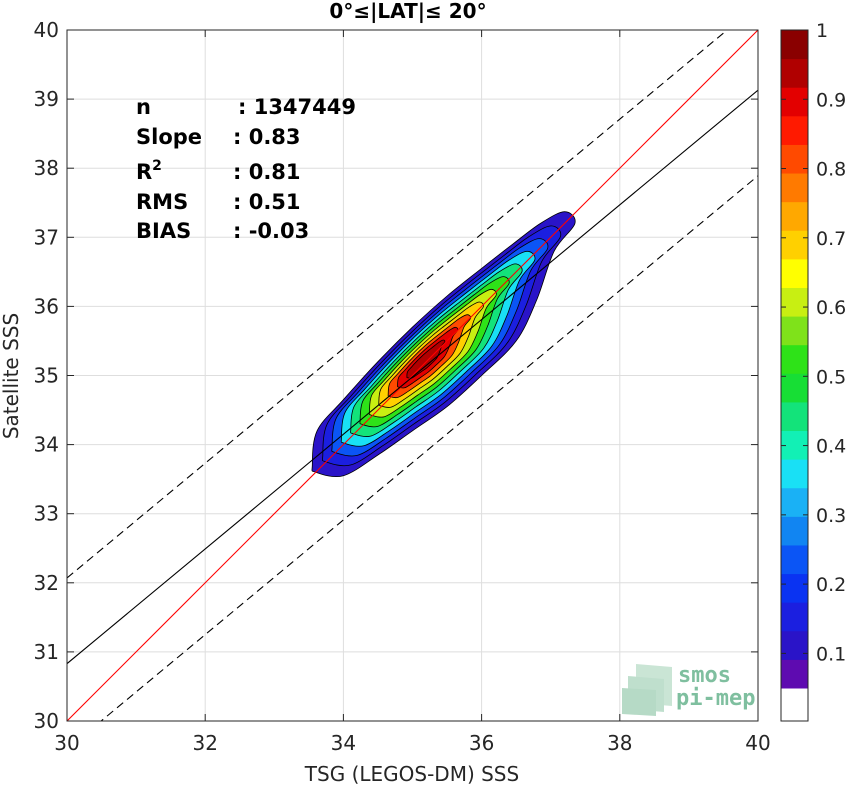  I want to click on x-axis-label: TSG (LEGOS-DM) SSS, so click(411, 774).